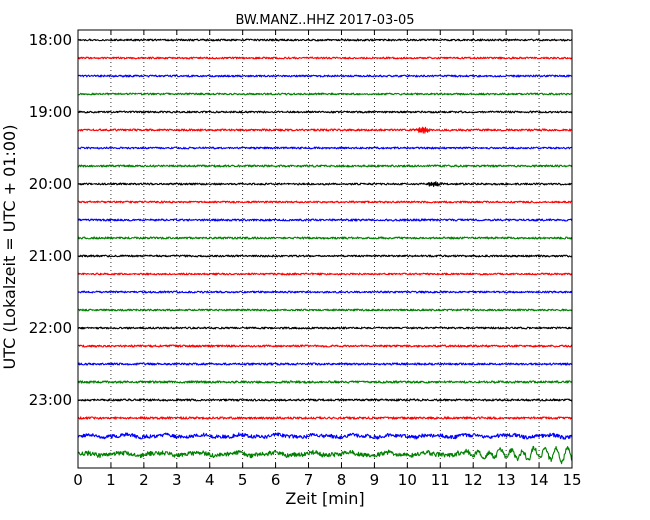  Describe the element at coordinates (539, 480) in the screenshot. I see `x-tick-label: 14` at that location.